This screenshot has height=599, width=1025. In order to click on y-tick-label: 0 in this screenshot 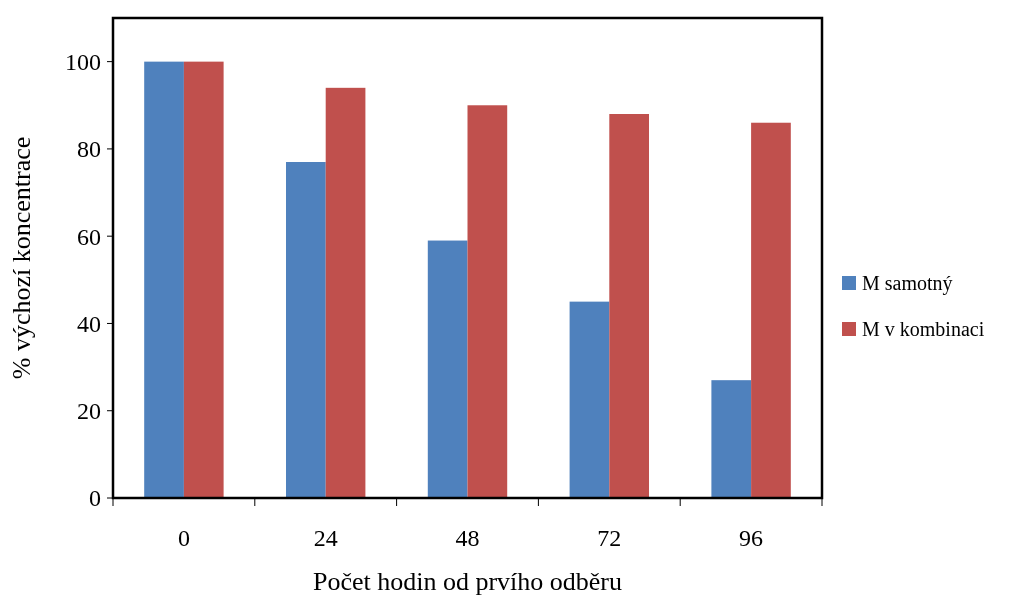, I will do `click(95, 498)`.